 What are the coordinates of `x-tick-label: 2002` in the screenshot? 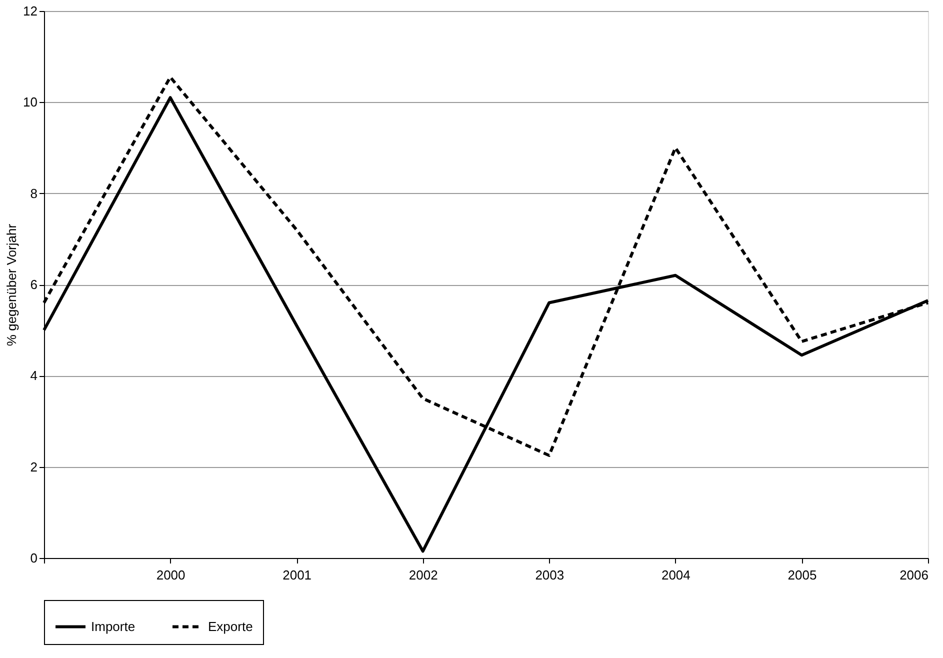 It's located at (423, 575).